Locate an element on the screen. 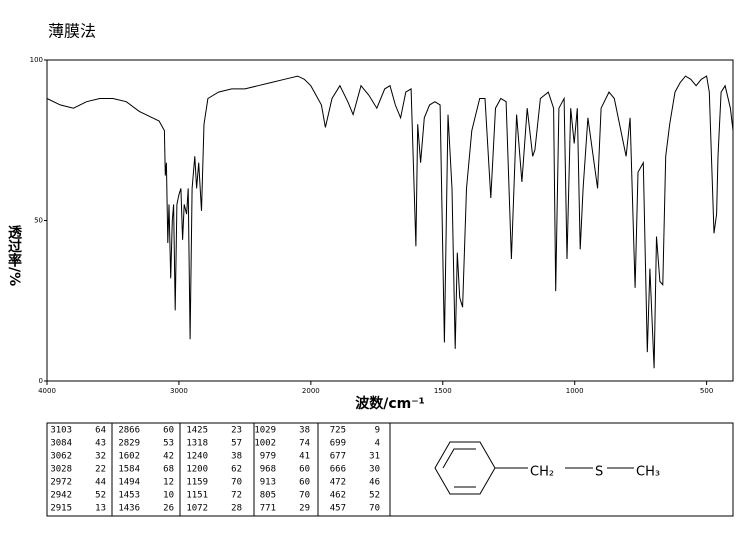  peak-transmittance: 43 is located at coordinates (100, 444).